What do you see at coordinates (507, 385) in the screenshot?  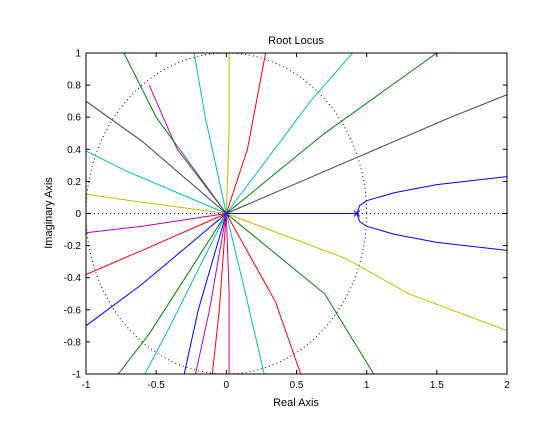 I see `x-tick-label: 2` at bounding box center [507, 385].